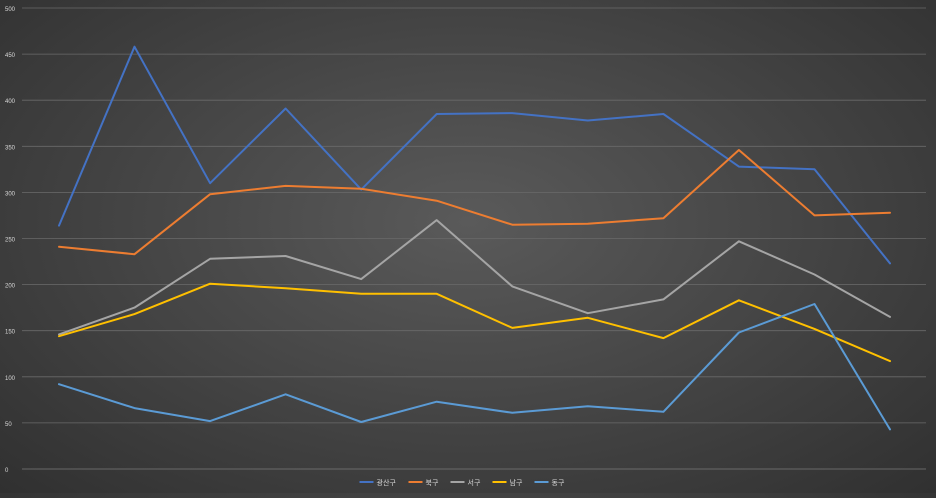 This screenshot has width=936, height=498. I want to click on y-axis-ticks: 0 50 100 150 200 250 300 350 400 450 500, so click(10, 240).